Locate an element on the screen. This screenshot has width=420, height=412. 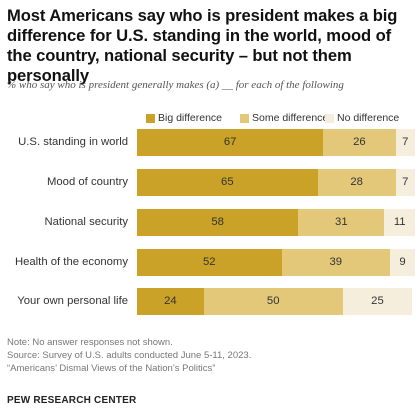
legend-label-big-difference: Big difference is located at coordinates (190, 118).